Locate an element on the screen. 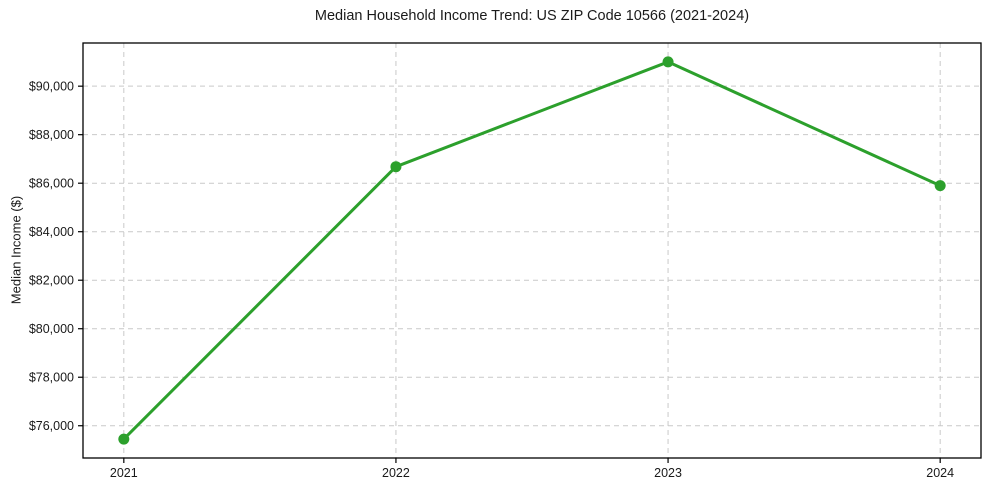 The height and width of the screenshot is (490, 989). y-tick-label: $78,000 is located at coordinates (51, 378).